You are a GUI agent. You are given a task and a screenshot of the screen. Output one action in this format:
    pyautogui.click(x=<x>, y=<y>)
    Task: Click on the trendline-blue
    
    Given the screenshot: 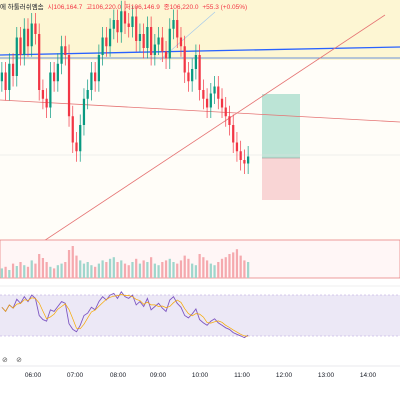 What is the action you would take?
    pyautogui.click(x=200, y=51)
    